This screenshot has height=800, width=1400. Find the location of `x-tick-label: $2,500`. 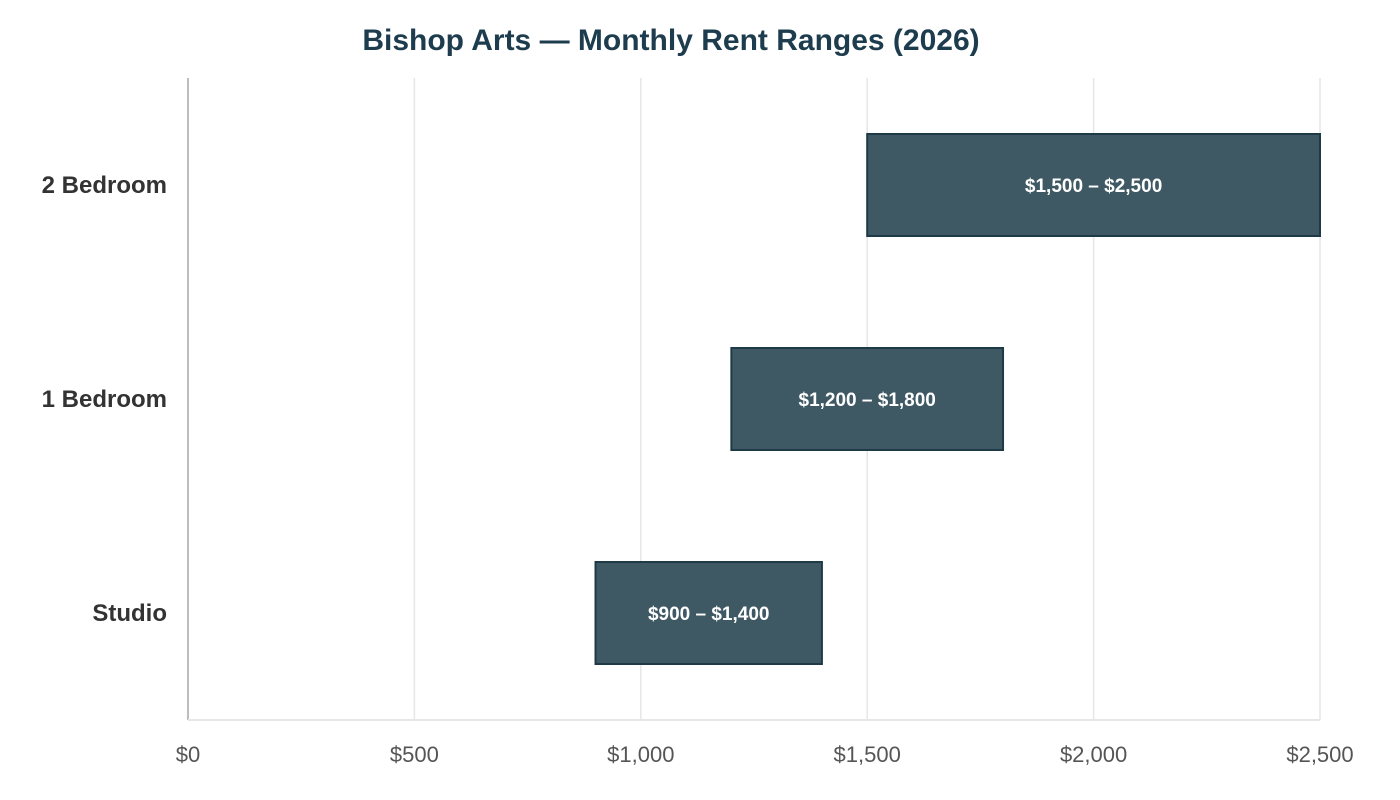

x-tick-label: $2,500 is located at coordinates (1319, 754).